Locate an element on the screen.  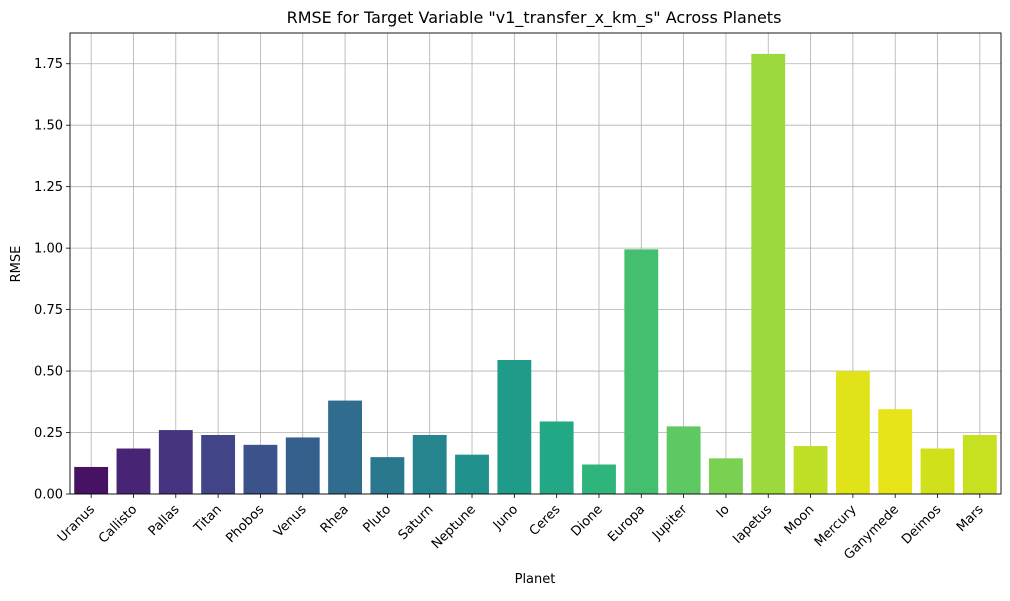
bar-mars is located at coordinates (979, 464).